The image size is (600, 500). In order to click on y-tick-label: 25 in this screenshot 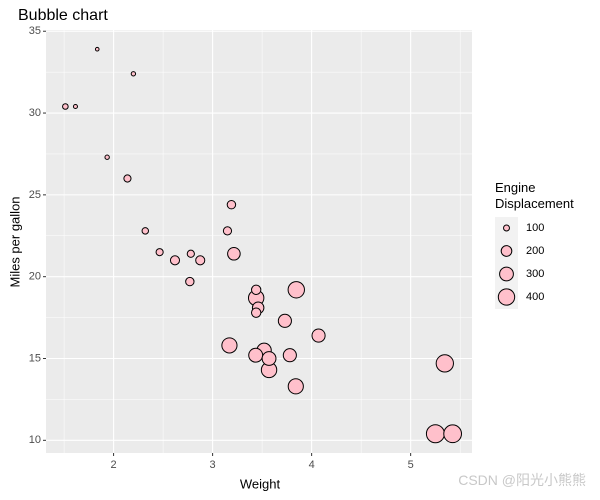, I will do `click(35, 195)`.